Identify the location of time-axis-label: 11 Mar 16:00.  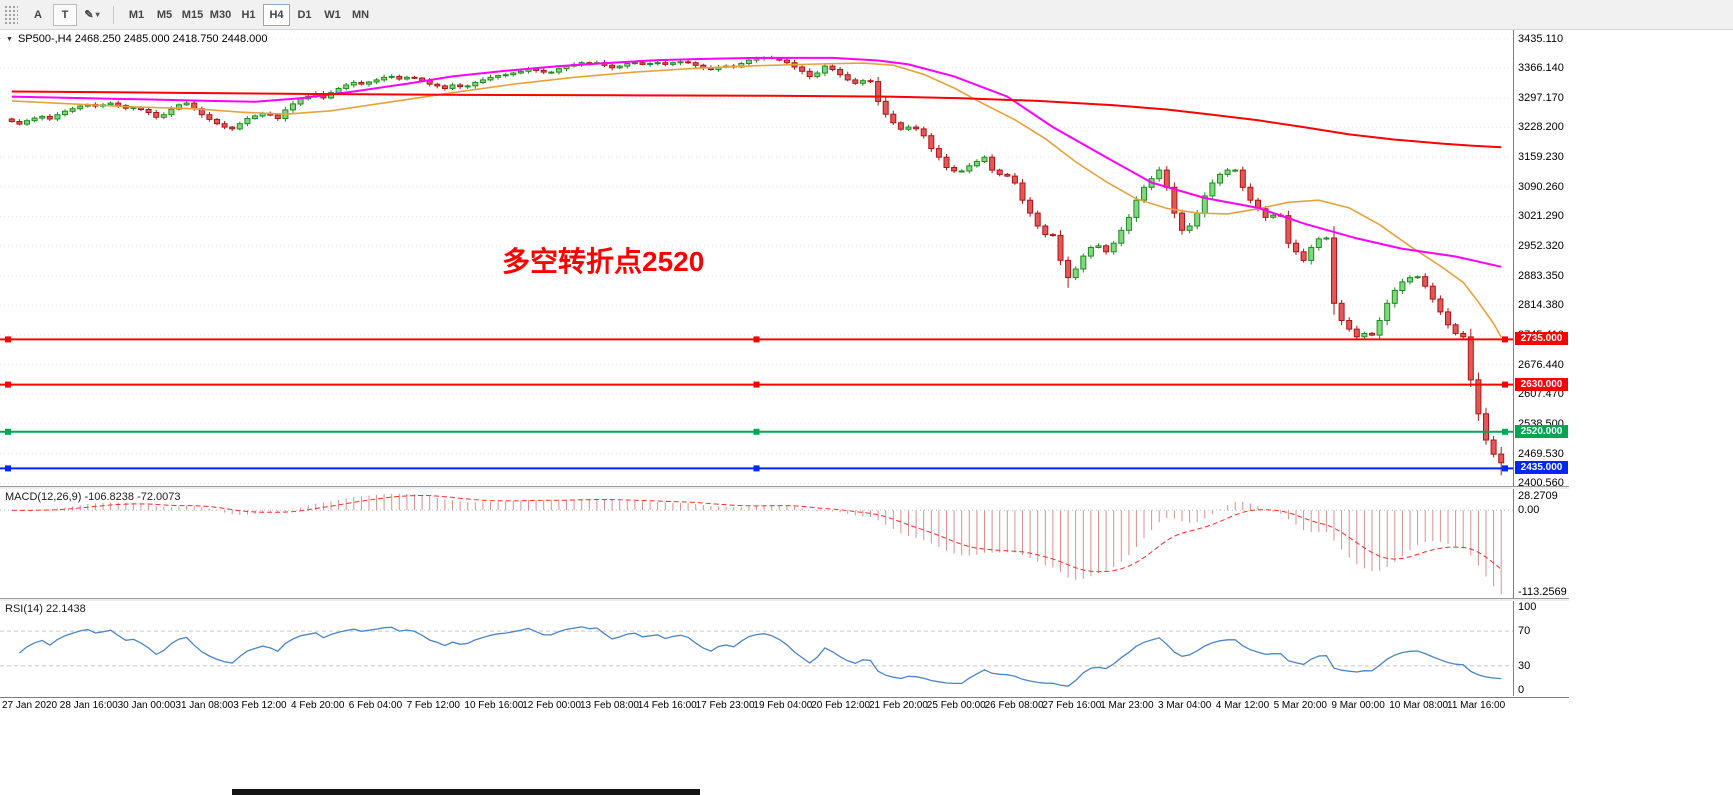
(1476, 705).